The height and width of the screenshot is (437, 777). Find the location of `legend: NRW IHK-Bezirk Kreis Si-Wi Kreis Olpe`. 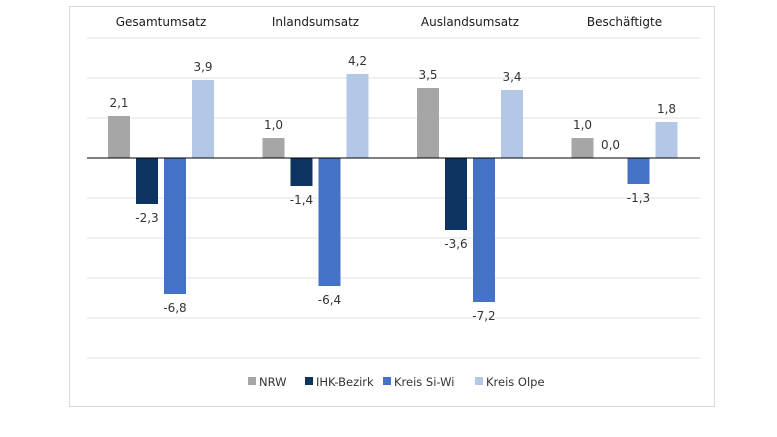

legend: NRW IHK-Bezirk Kreis Si-Wi Kreis Olpe is located at coordinates (396, 382).